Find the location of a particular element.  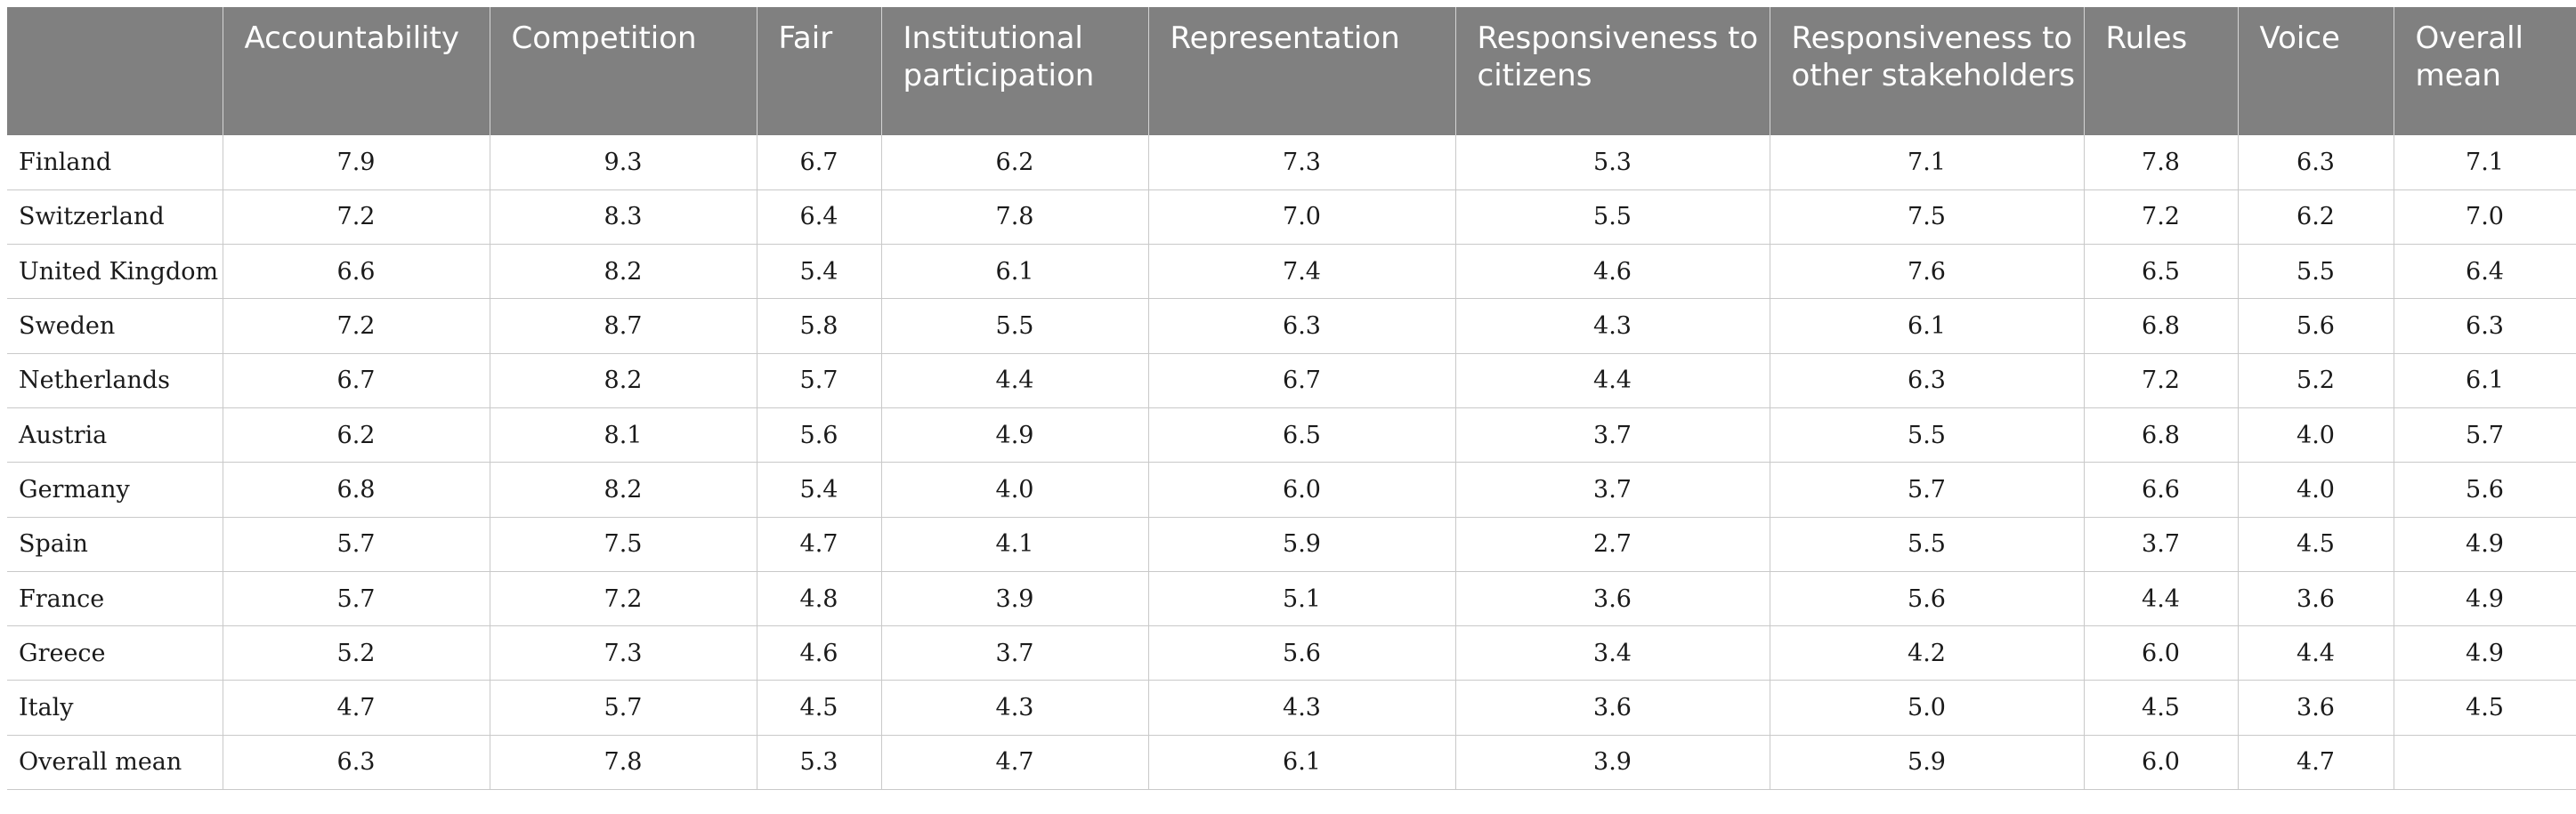

cell-responsiveness-citizens: 4.6 is located at coordinates (1612, 272).